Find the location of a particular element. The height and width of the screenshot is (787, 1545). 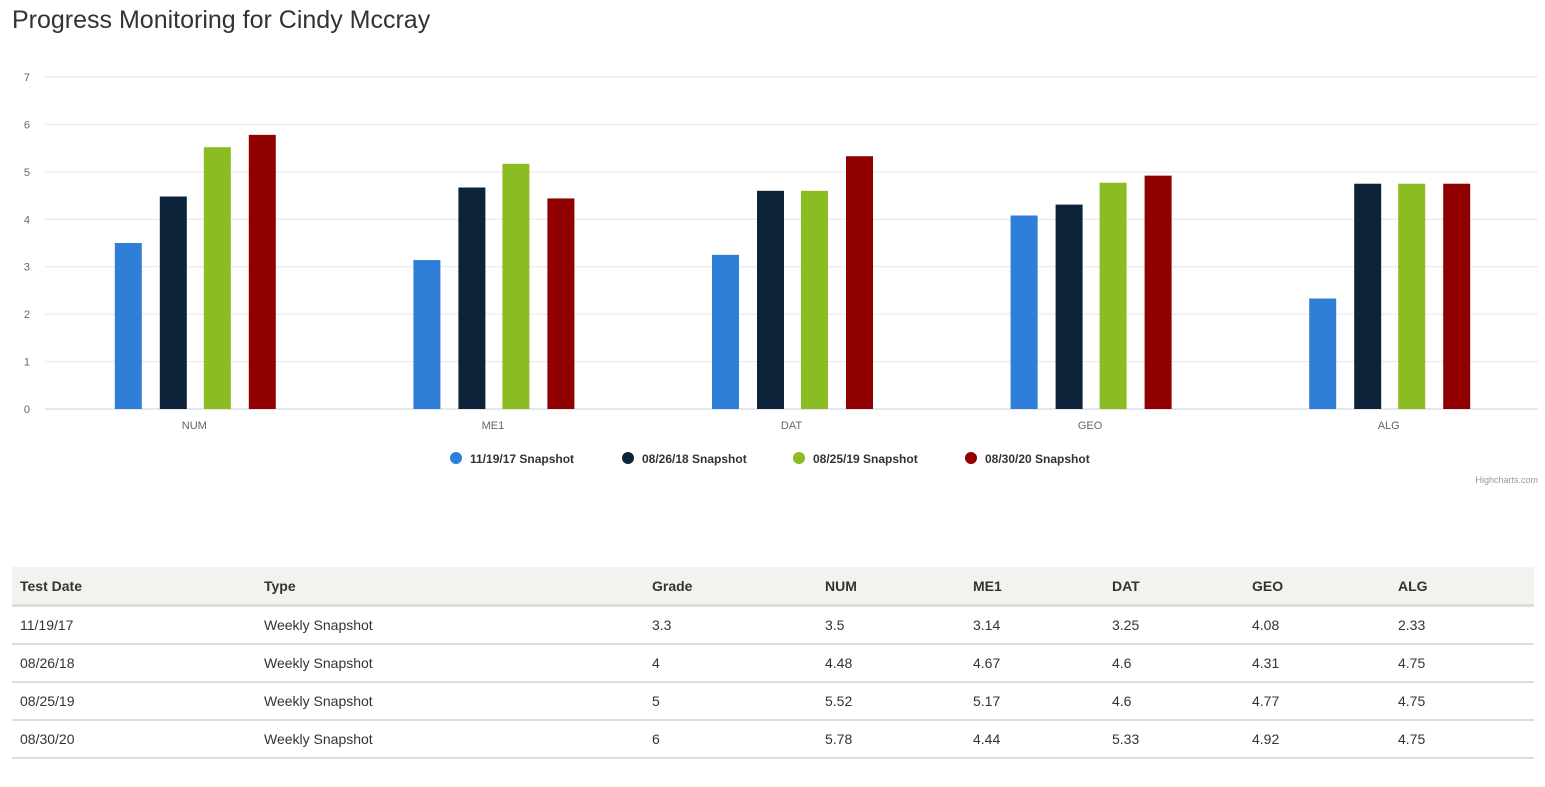

table-cell: 2.33 is located at coordinates (1462, 625).